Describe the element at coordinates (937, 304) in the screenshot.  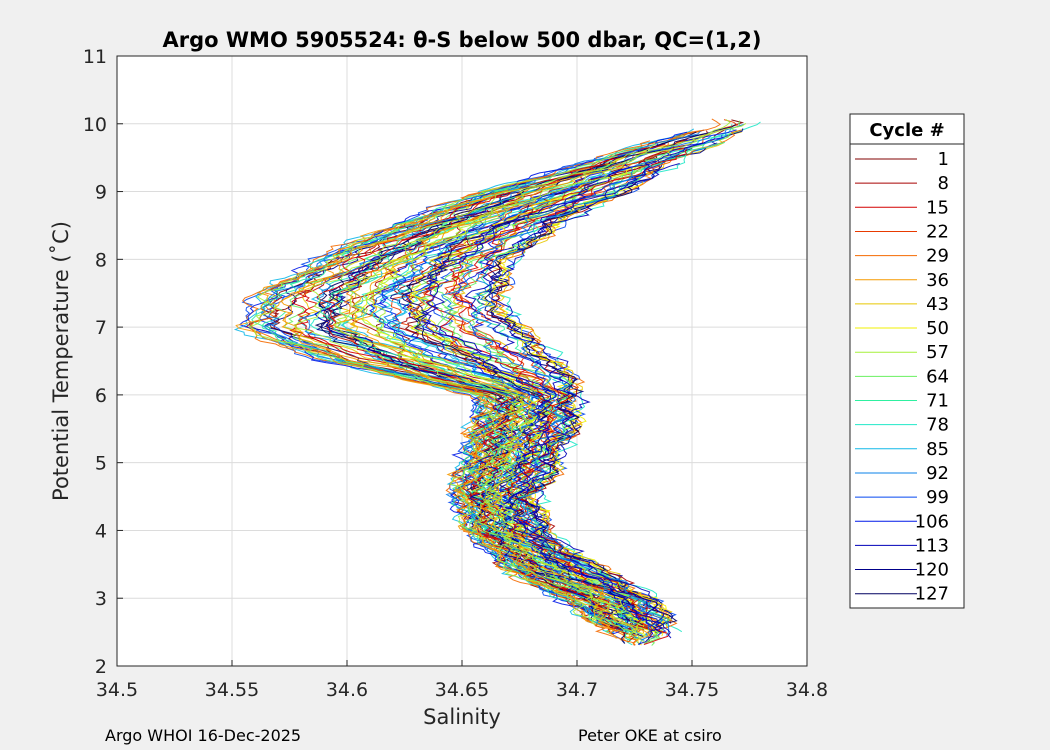
I see `legend-label: 43` at that location.